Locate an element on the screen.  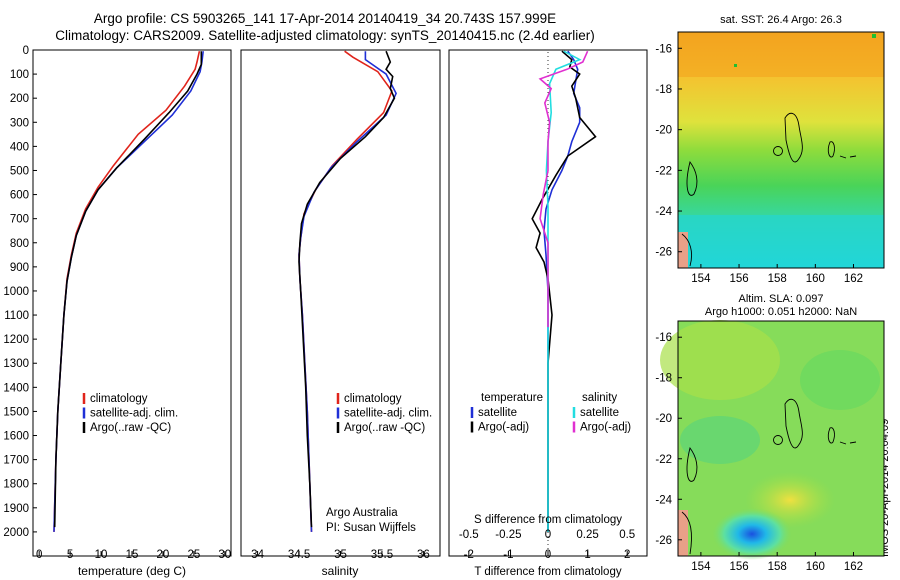
temperature-x-tick-label: 25 is located at coordinates (193, 555).